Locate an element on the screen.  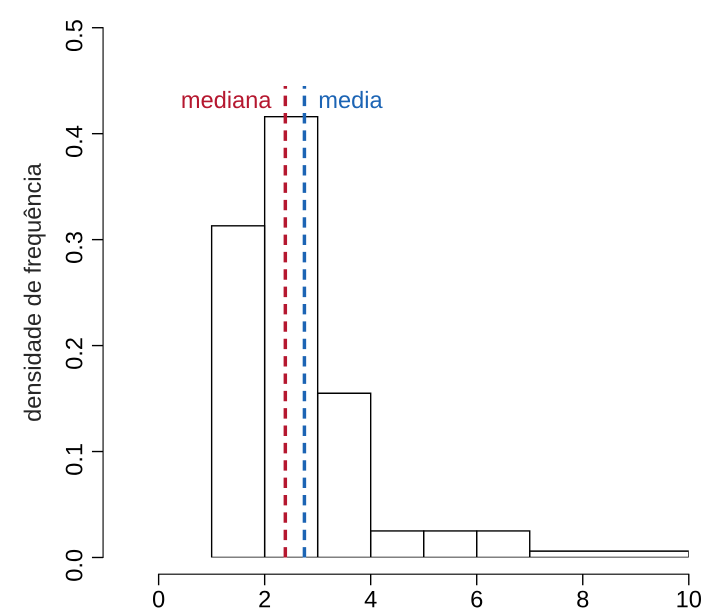
x-tick-label: 8 is located at coordinates (582, 599).